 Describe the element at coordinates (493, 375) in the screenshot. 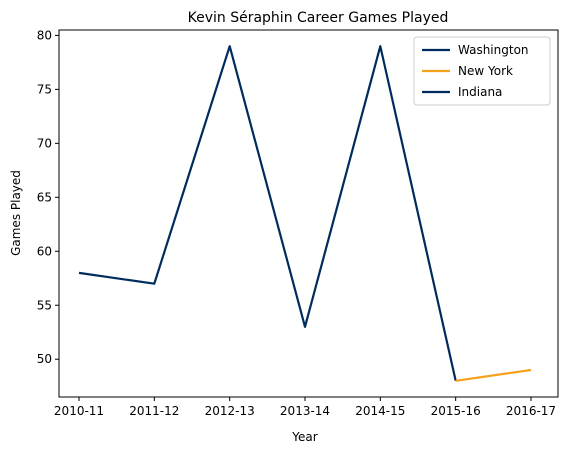

I see `series-line-new-york` at that location.